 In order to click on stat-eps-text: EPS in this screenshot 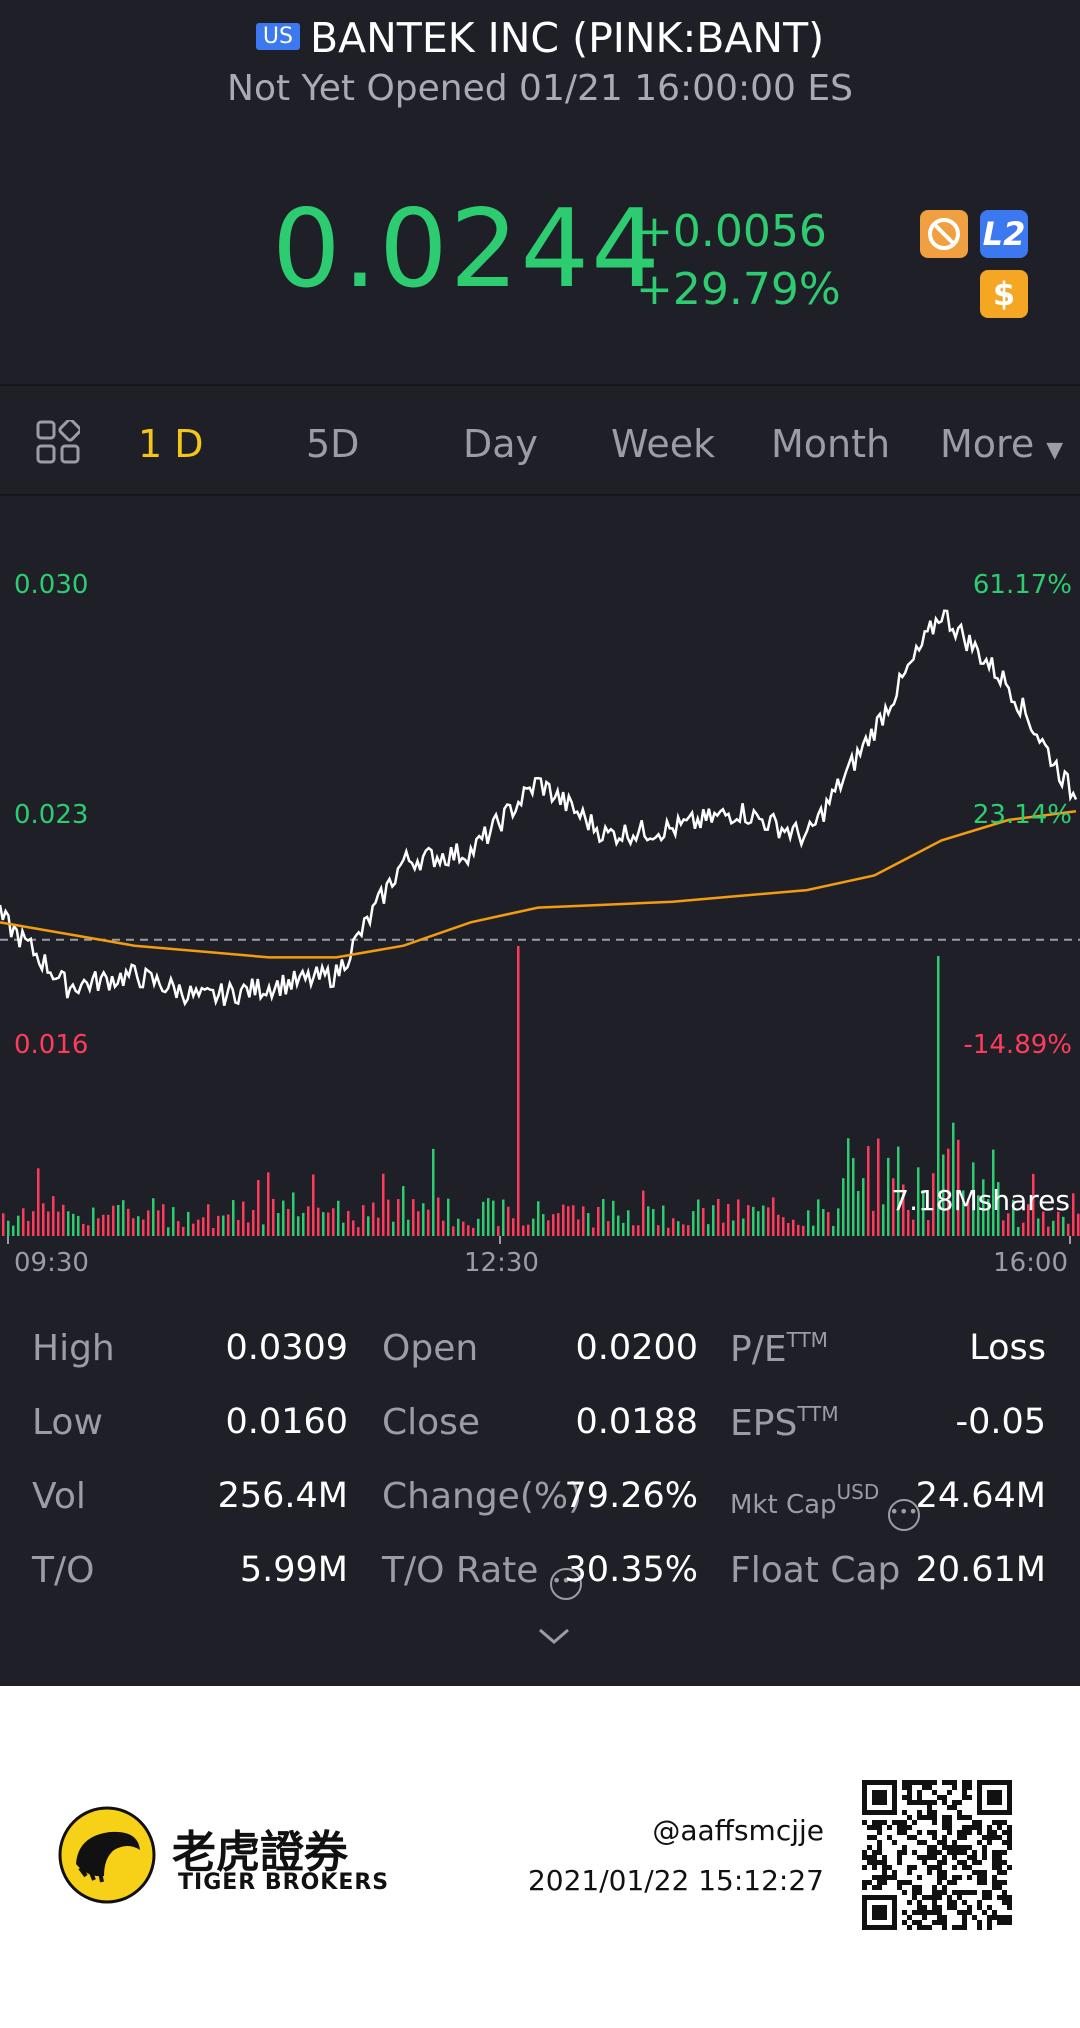, I will do `click(764, 1423)`.